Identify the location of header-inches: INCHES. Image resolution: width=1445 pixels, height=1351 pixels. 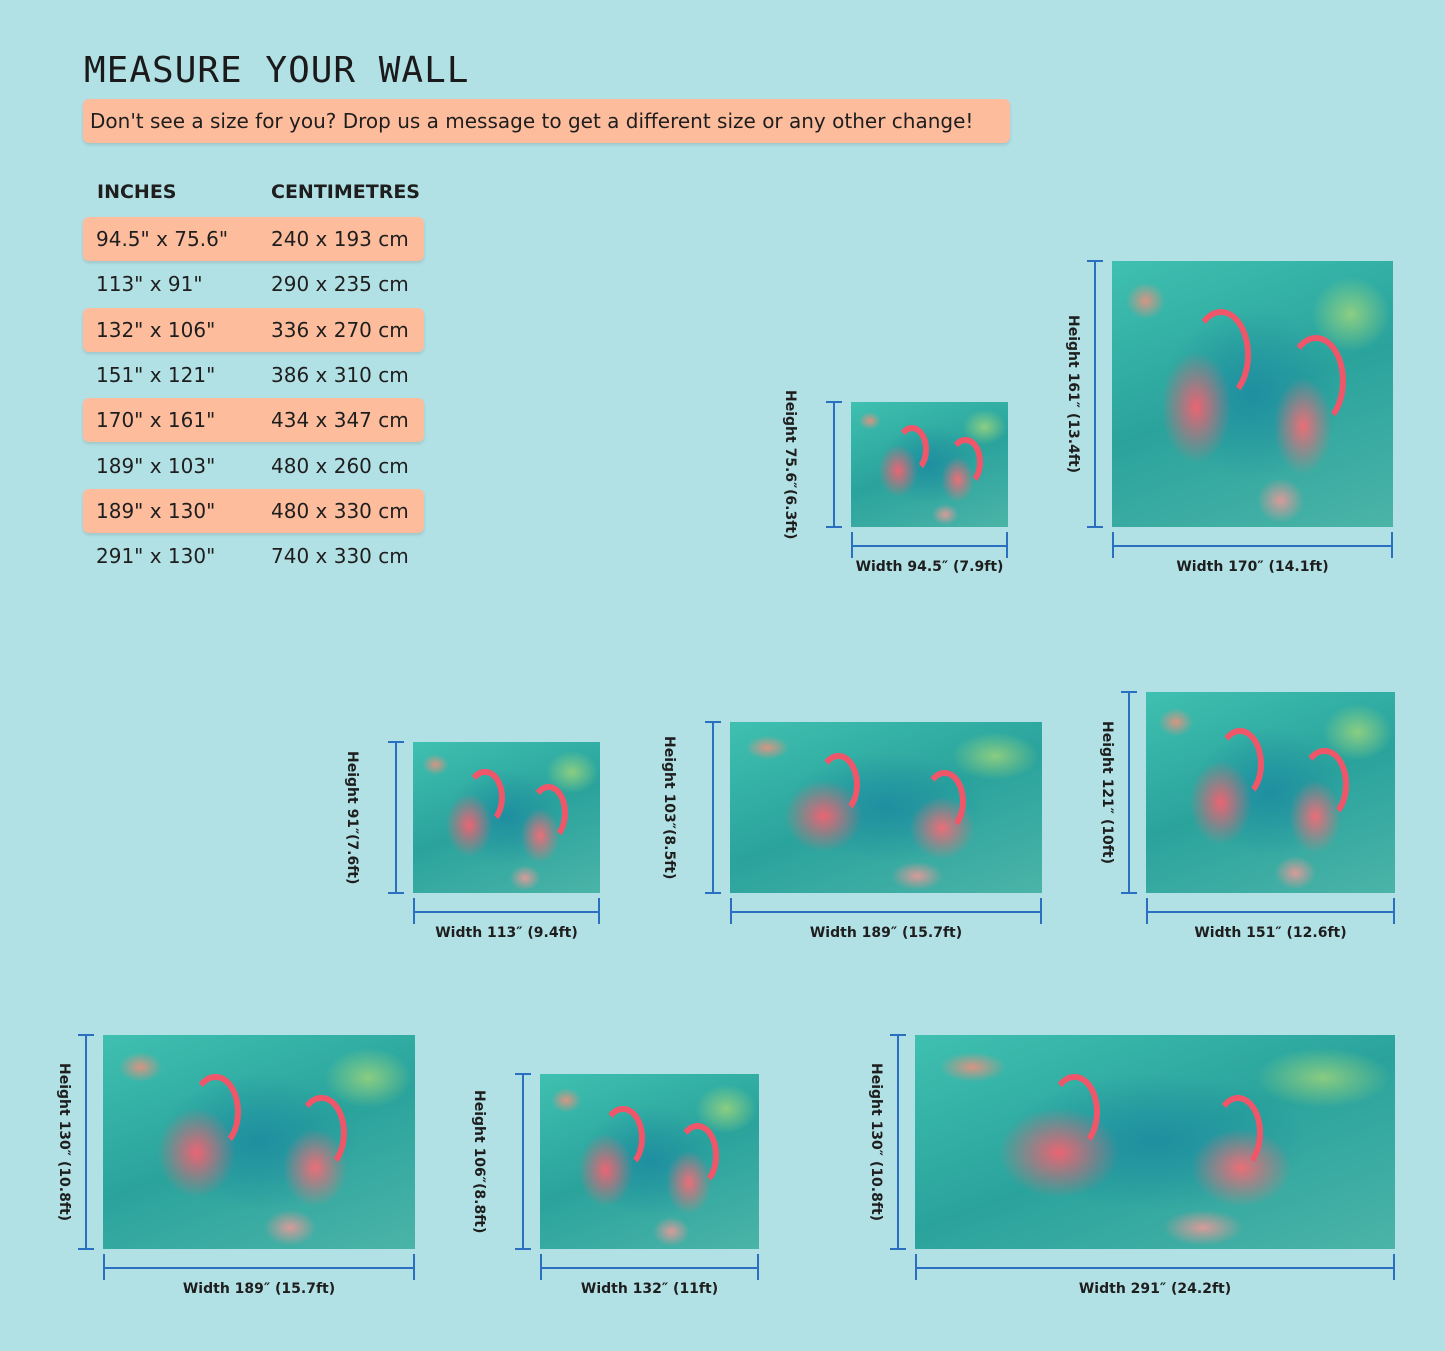
(137, 192).